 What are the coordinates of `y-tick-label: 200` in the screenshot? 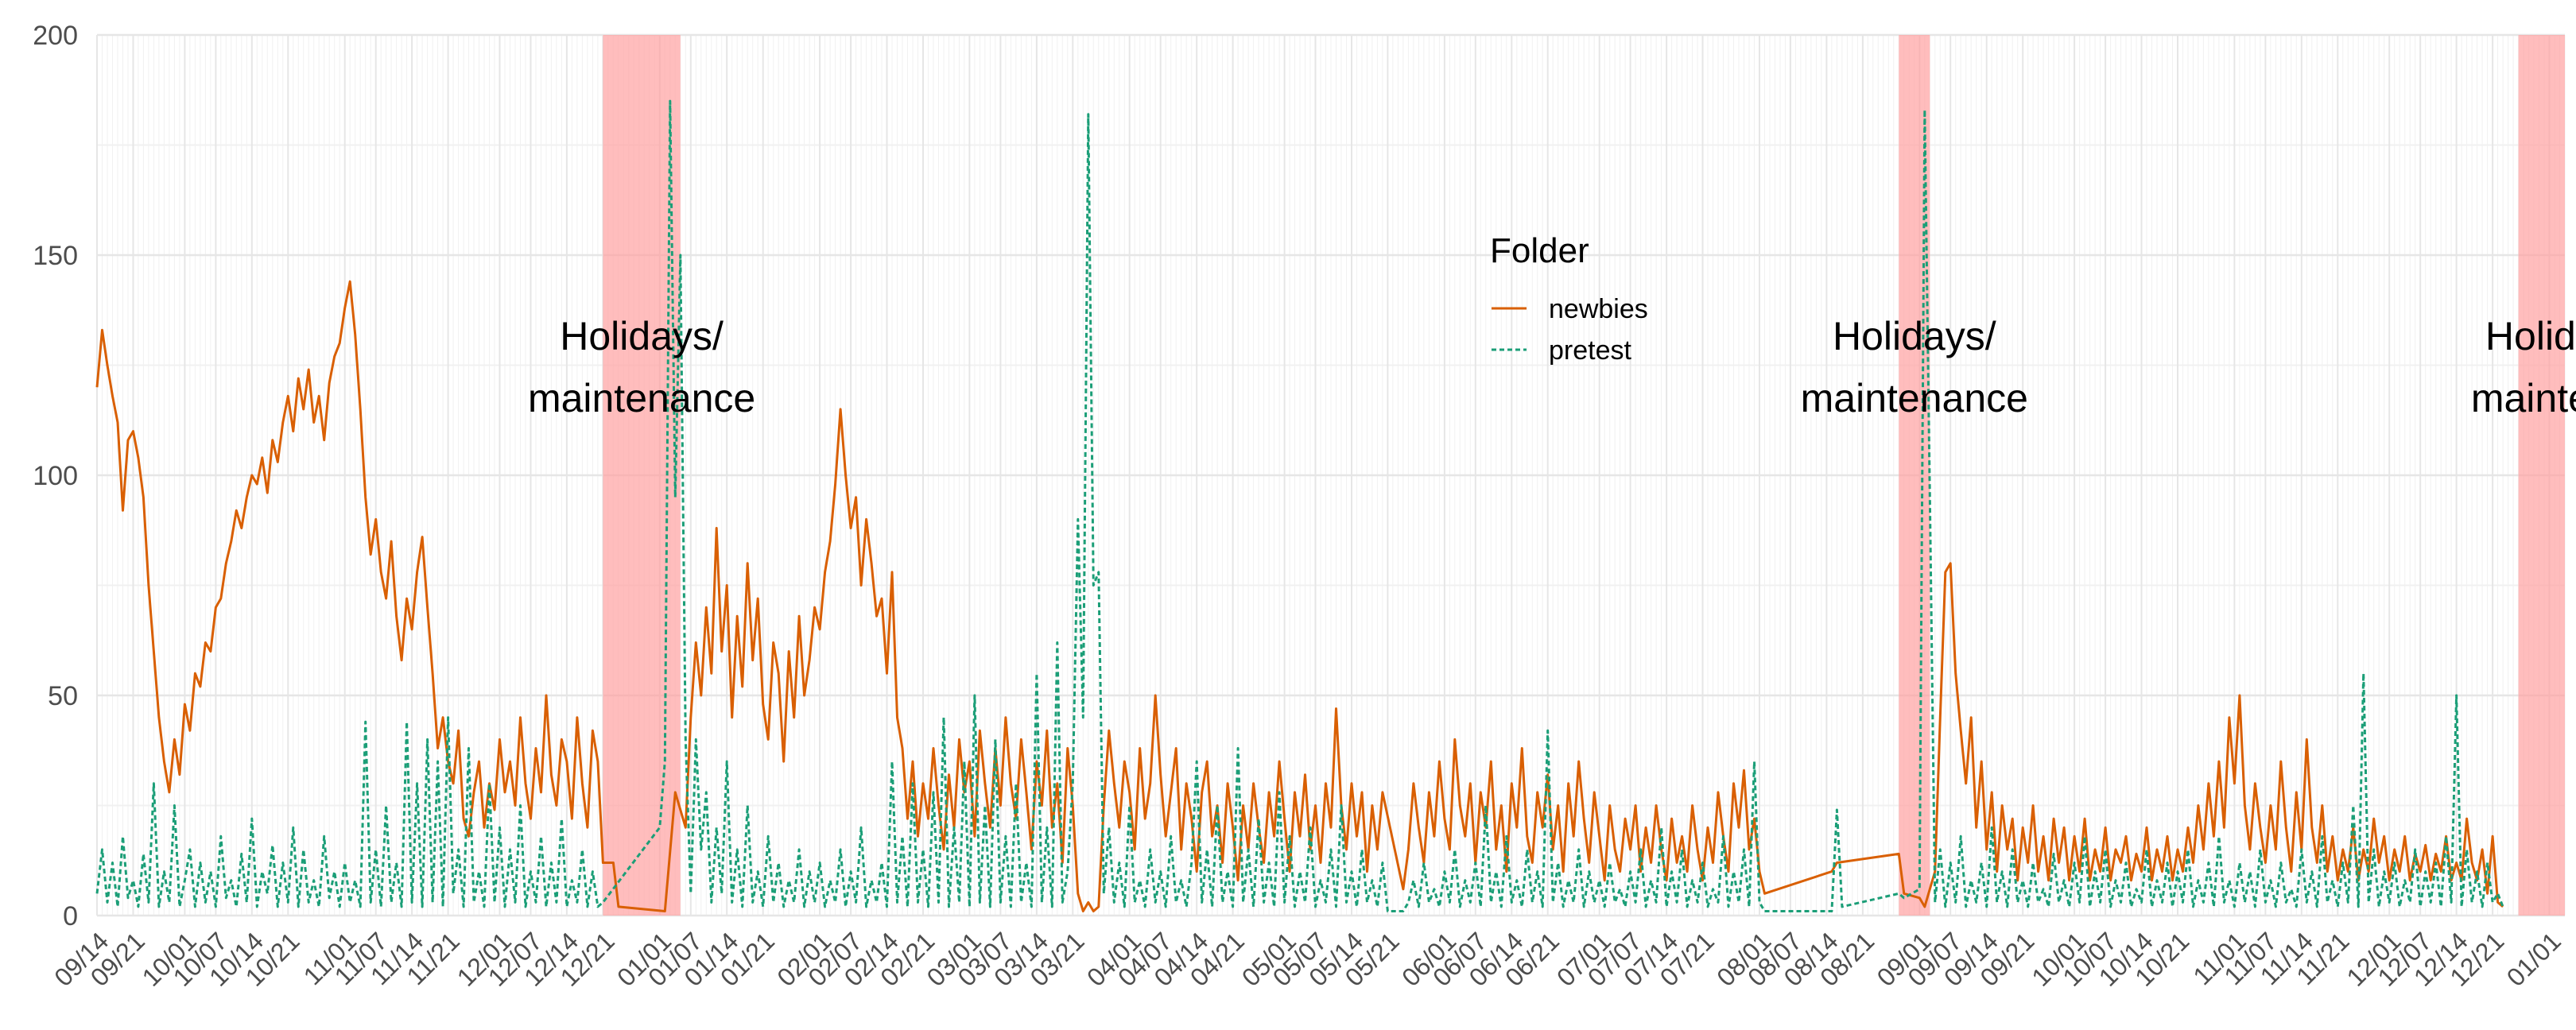 It's located at (55, 36).